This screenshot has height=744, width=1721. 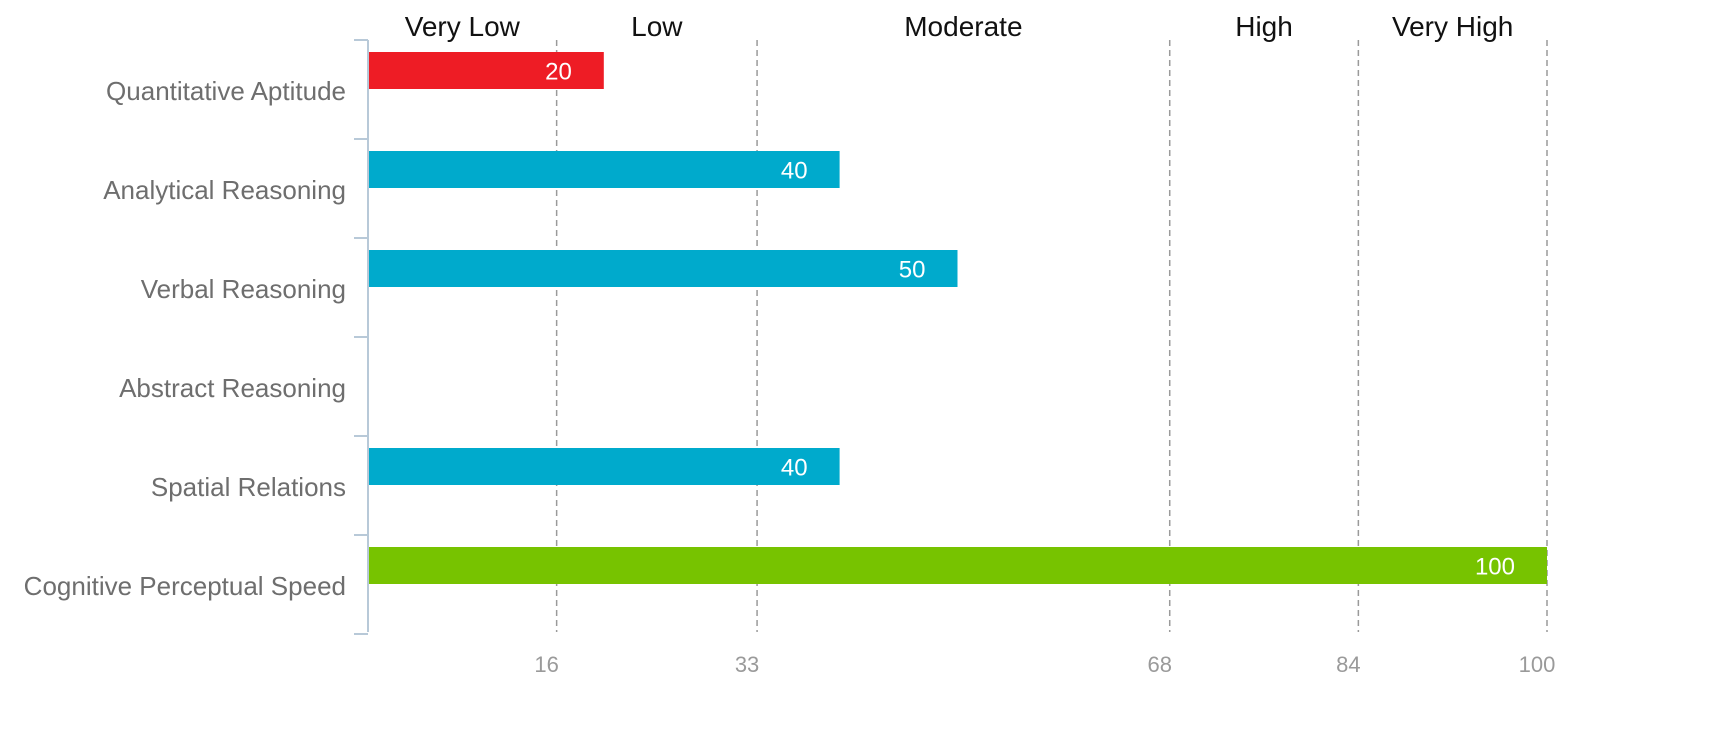 What do you see at coordinates (558, 72) in the screenshot?
I see `bar-value-label: 20` at bounding box center [558, 72].